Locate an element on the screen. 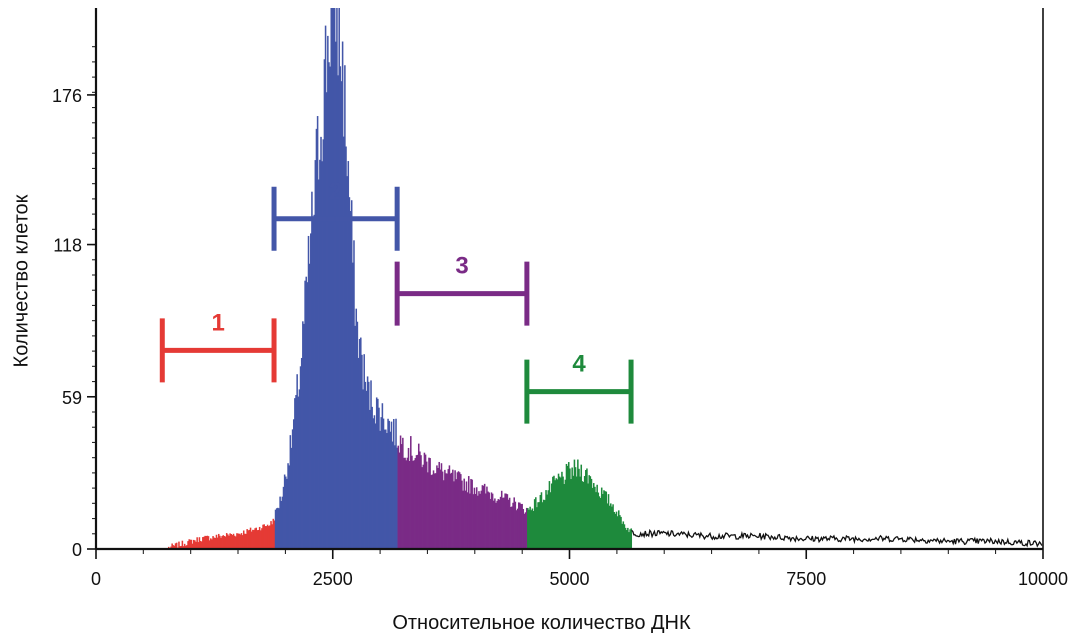  x-tick-label: 7500 is located at coordinates (806, 579).